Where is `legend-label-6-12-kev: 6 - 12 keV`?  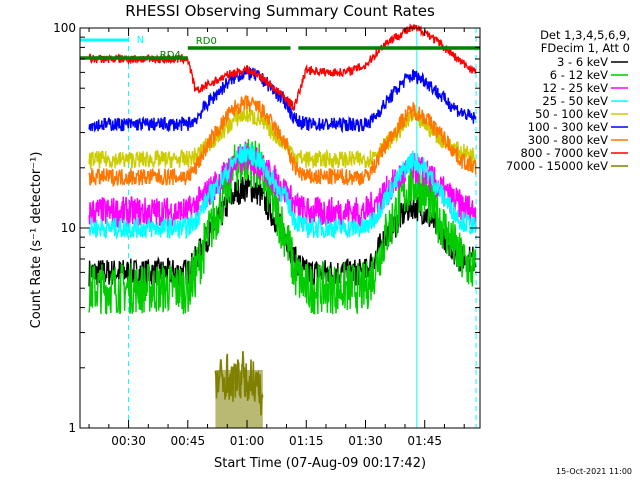
legend-label-6-12-kev: 6 - 12 keV is located at coordinates (579, 75).